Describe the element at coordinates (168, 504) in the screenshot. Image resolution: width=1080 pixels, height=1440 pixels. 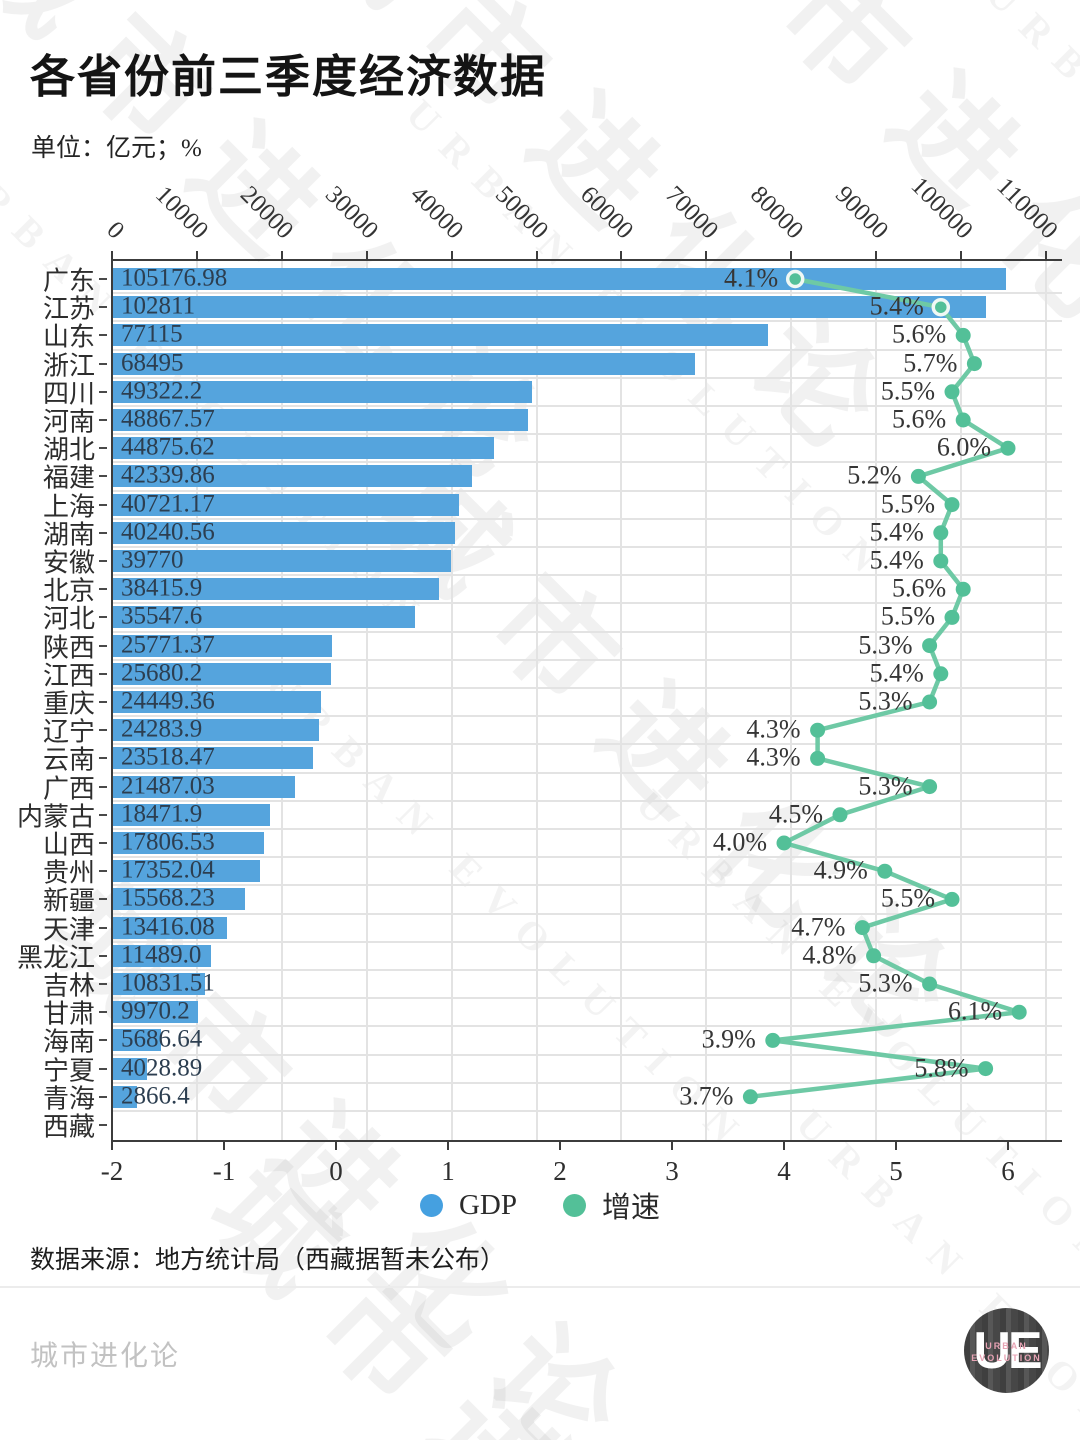
I see `gdp-value-label: 40721.17` at that location.